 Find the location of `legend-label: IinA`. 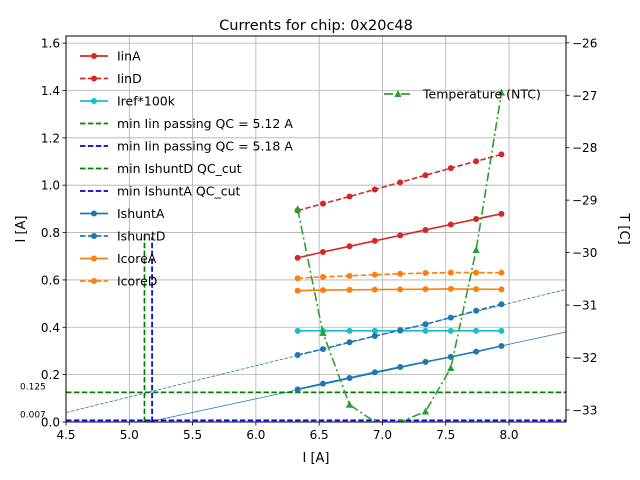

legend-label: IinA is located at coordinates (129, 56).